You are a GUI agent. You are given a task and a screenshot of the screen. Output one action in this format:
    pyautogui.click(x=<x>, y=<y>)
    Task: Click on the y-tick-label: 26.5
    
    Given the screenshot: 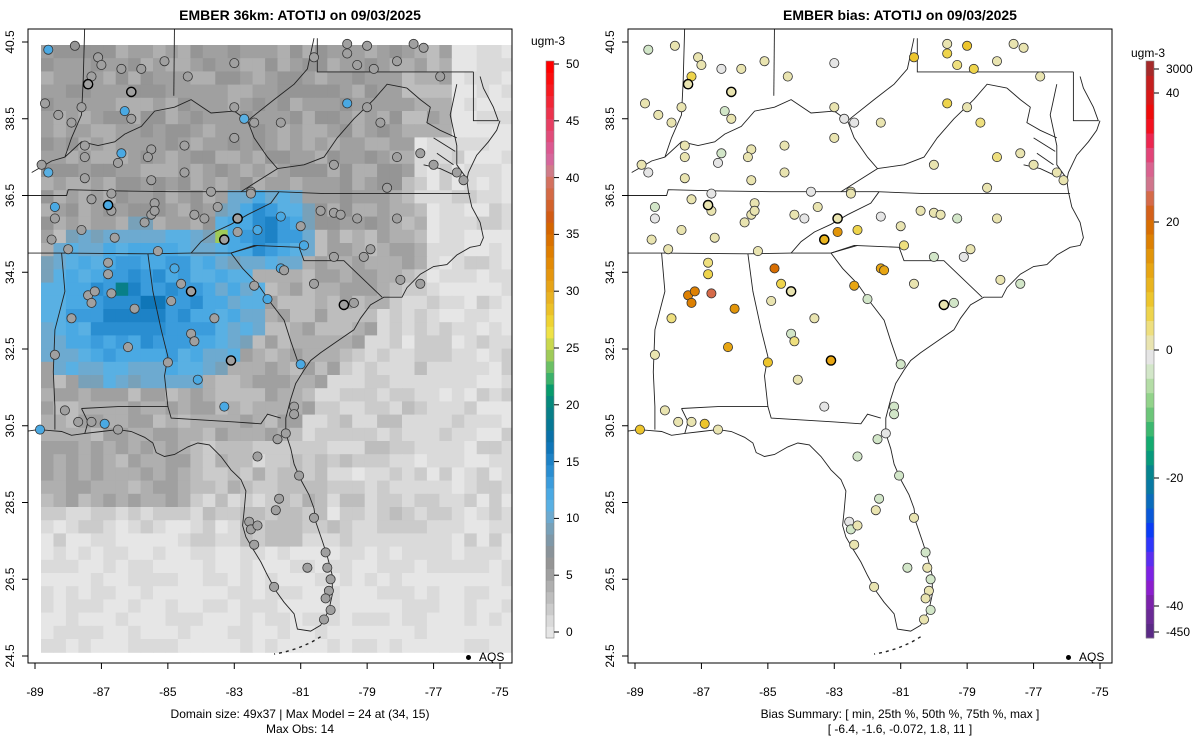 What is the action you would take?
    pyautogui.click(x=610, y=579)
    